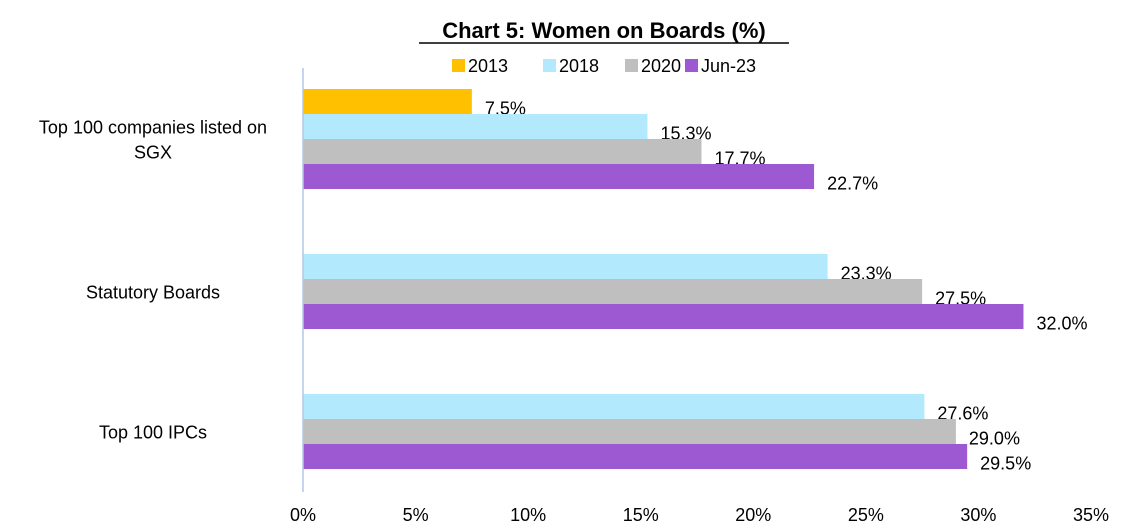 This screenshot has width=1148, height=532. I want to click on data-label-jun-23-2: 29.5%, so click(1005, 464).